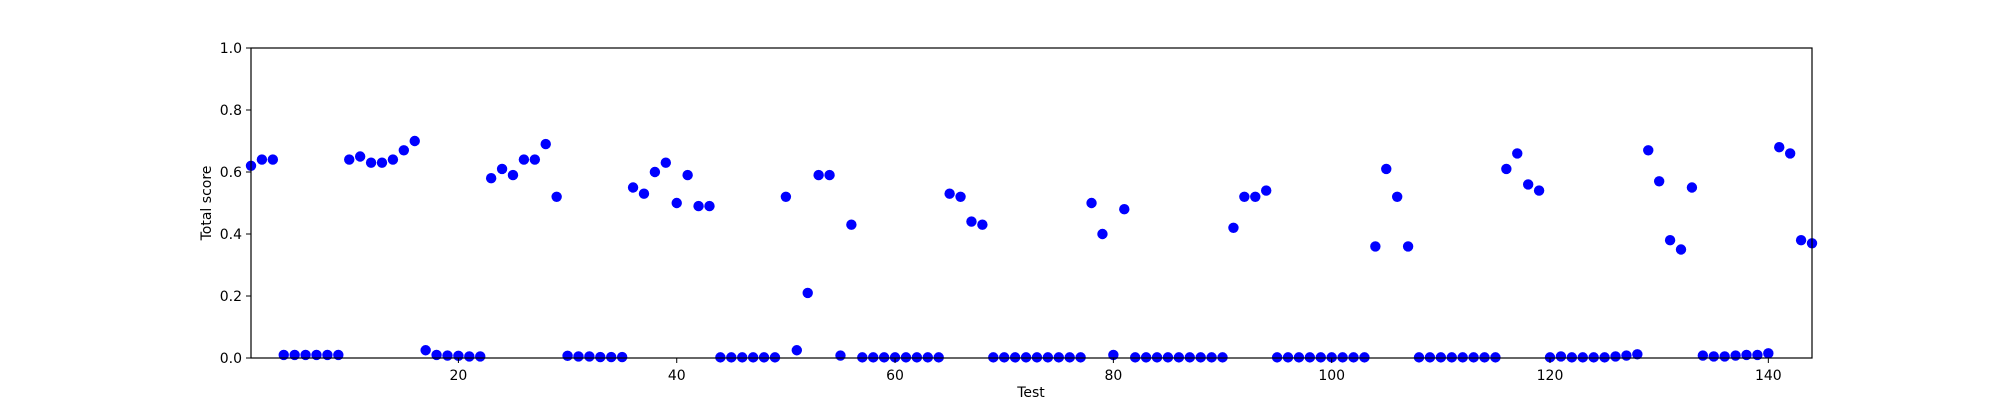 The width and height of the screenshot is (2000, 400). Describe the element at coordinates (231, 49) in the screenshot. I see `y-tick-label: 1.0` at that location.